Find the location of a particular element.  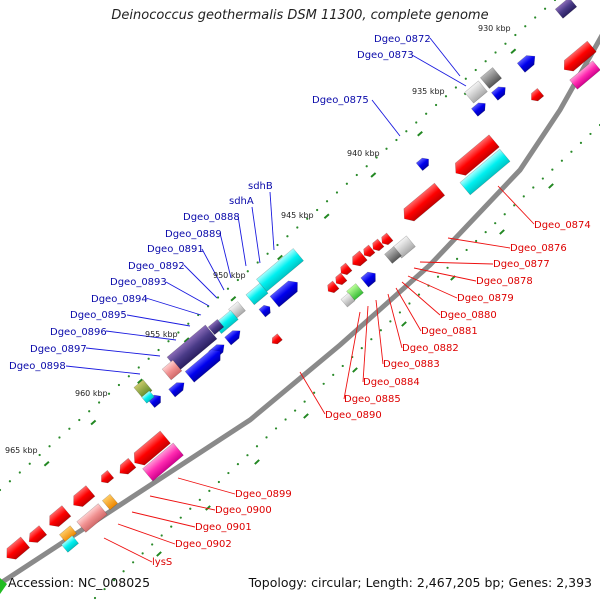

gene-label-dgeo-0882: Dgeo_0882 is located at coordinates (430, 348).